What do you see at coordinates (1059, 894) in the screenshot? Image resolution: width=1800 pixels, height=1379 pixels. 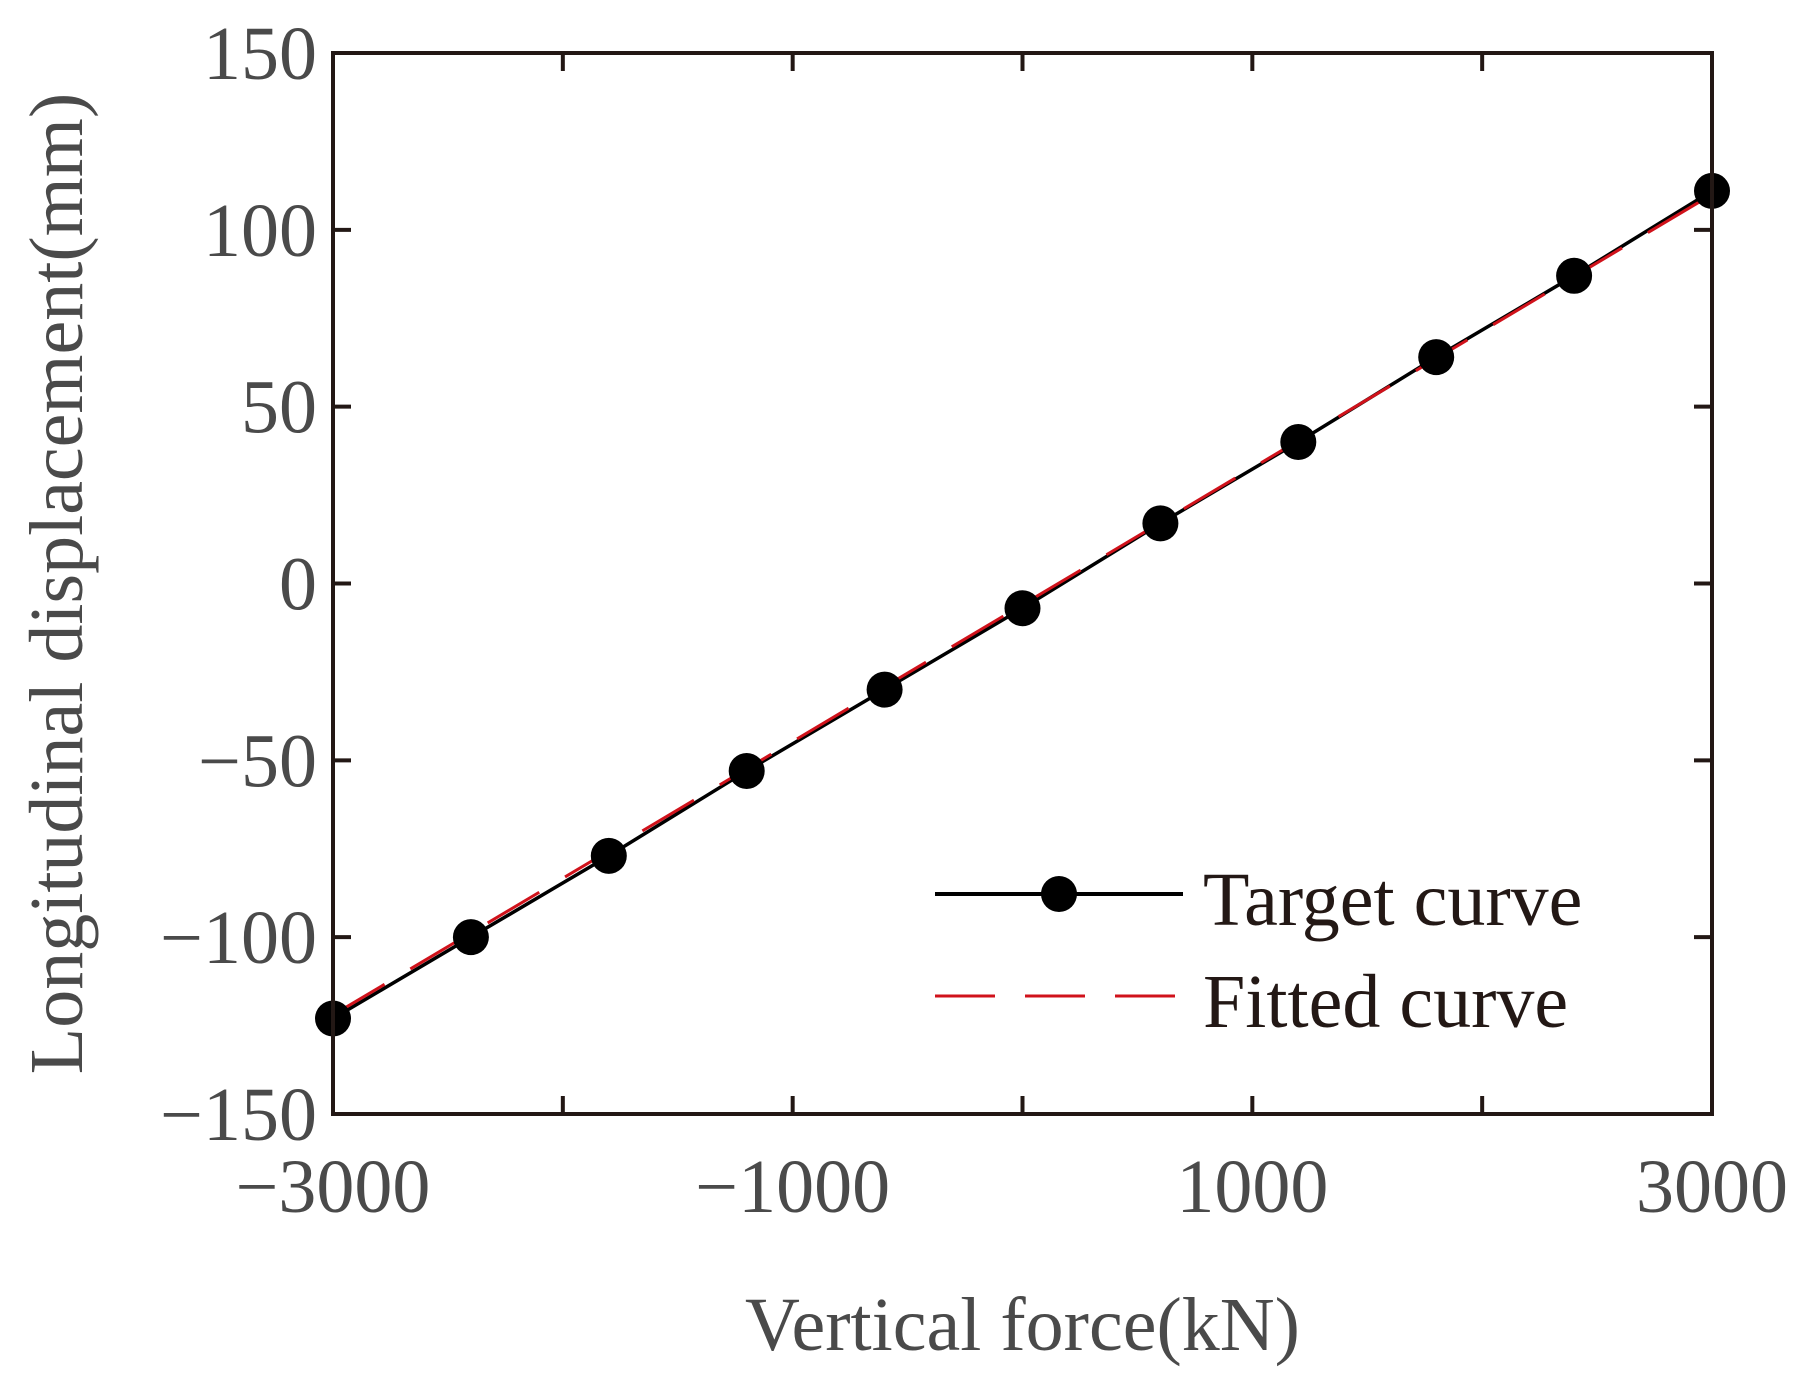 I see `legend-target-curve-marker` at bounding box center [1059, 894].